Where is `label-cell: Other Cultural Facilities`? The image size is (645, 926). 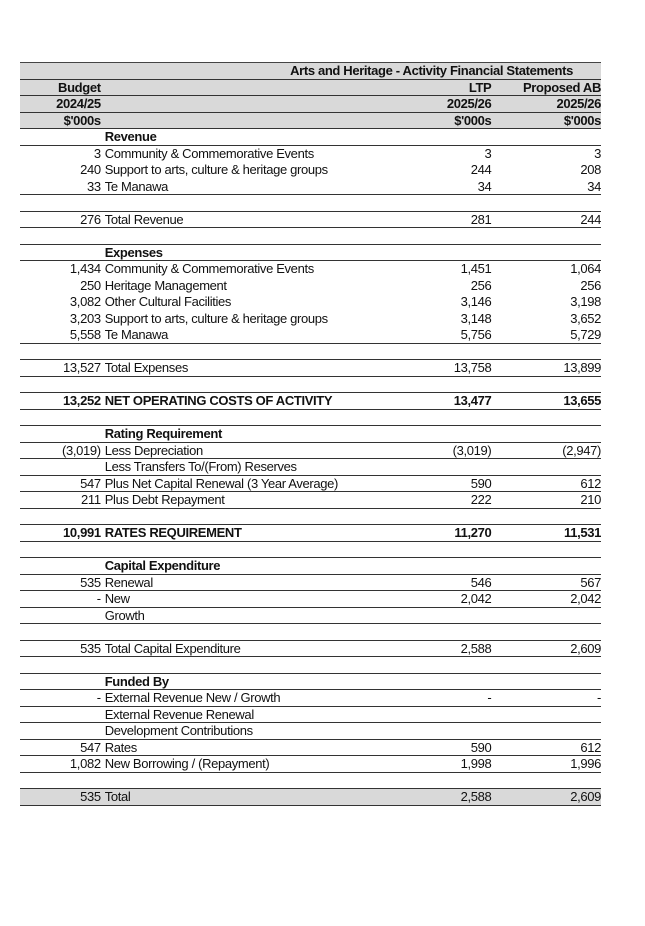 label-cell: Other Cultural Facilities is located at coordinates (168, 301).